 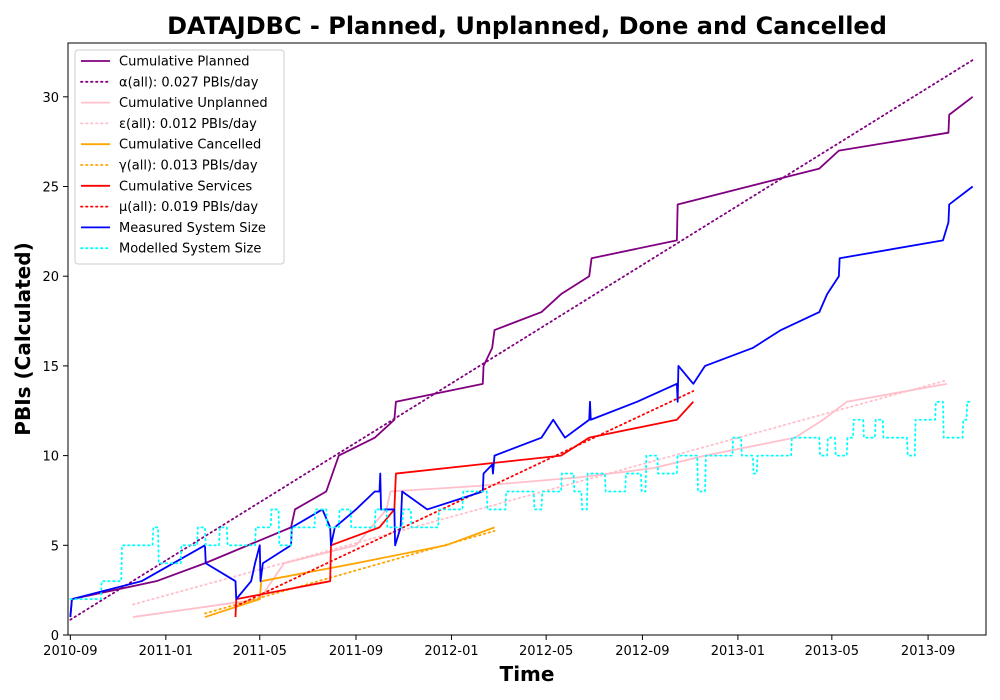 I want to click on x-tick-label: 2012-09, so click(x=642, y=651).